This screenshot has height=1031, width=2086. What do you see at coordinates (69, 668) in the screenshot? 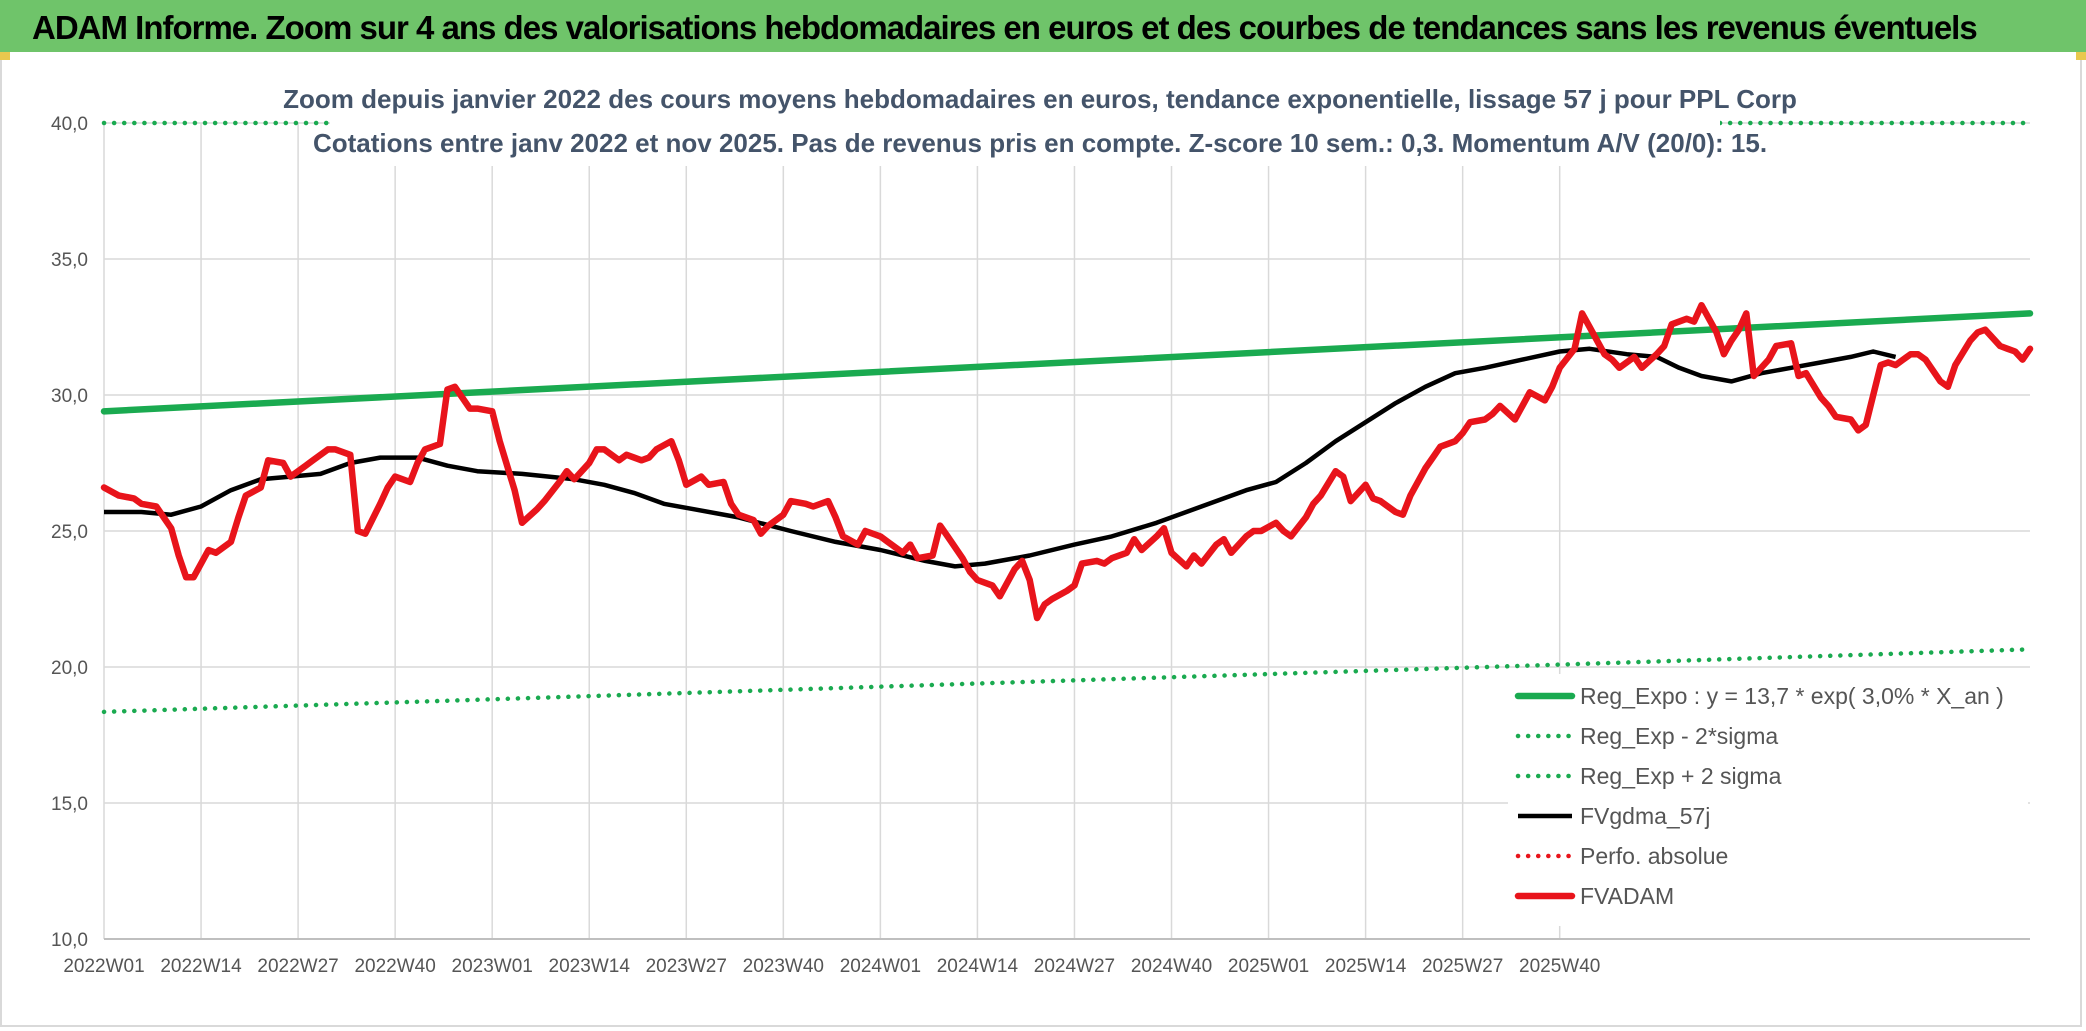
I see `y-tick-label: 20,0` at bounding box center [69, 668].